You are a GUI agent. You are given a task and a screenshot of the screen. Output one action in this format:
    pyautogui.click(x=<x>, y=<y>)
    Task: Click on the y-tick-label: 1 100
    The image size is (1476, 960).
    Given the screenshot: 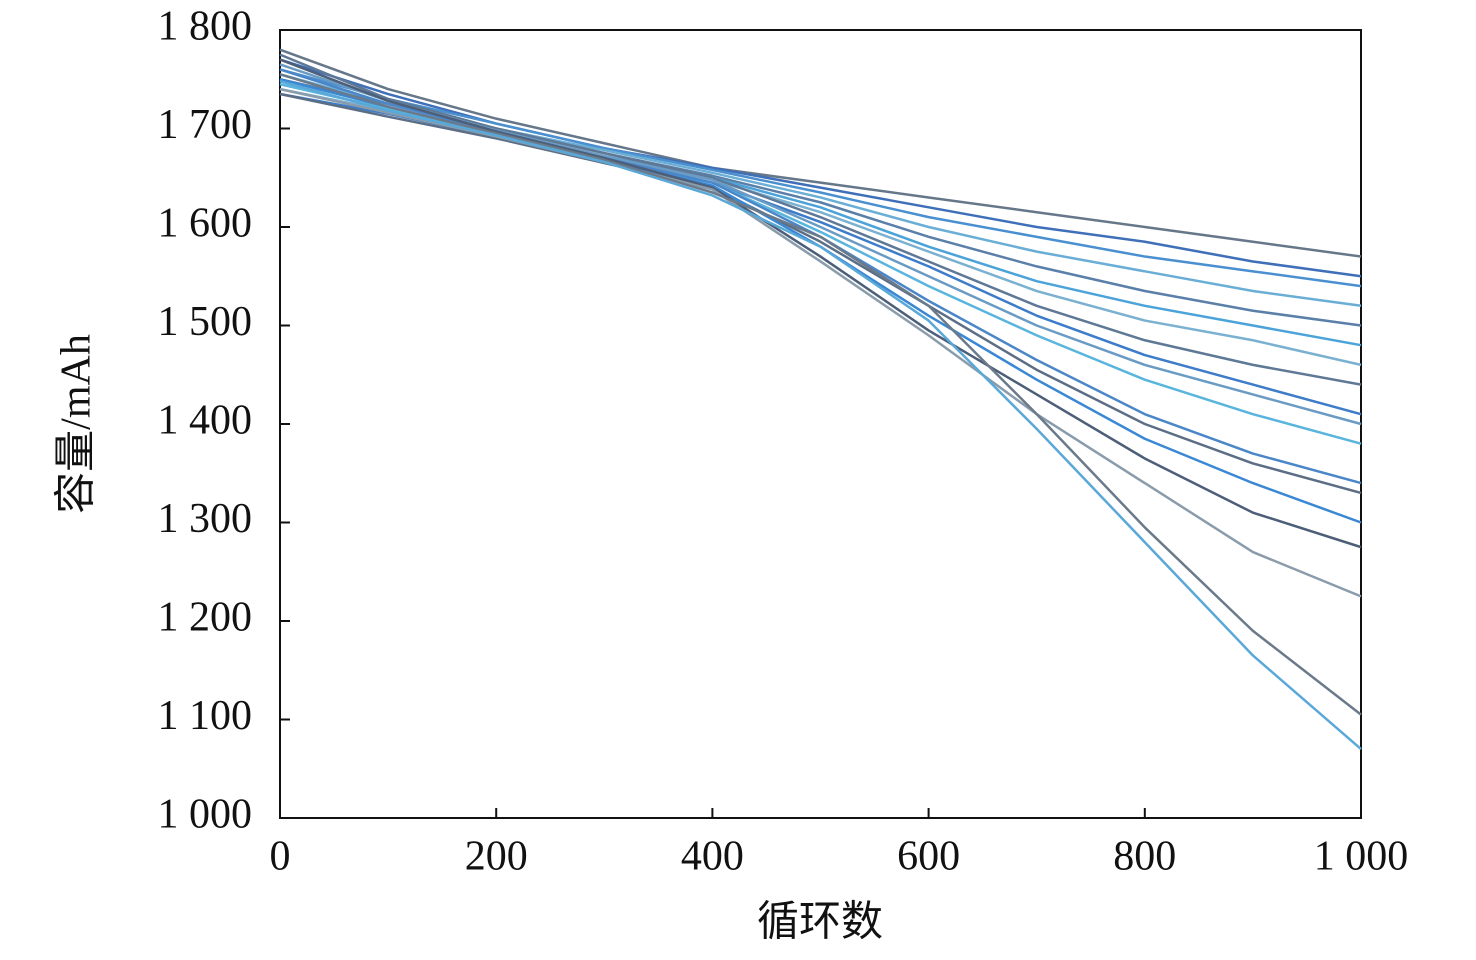 What is the action you would take?
    pyautogui.click(x=205, y=716)
    